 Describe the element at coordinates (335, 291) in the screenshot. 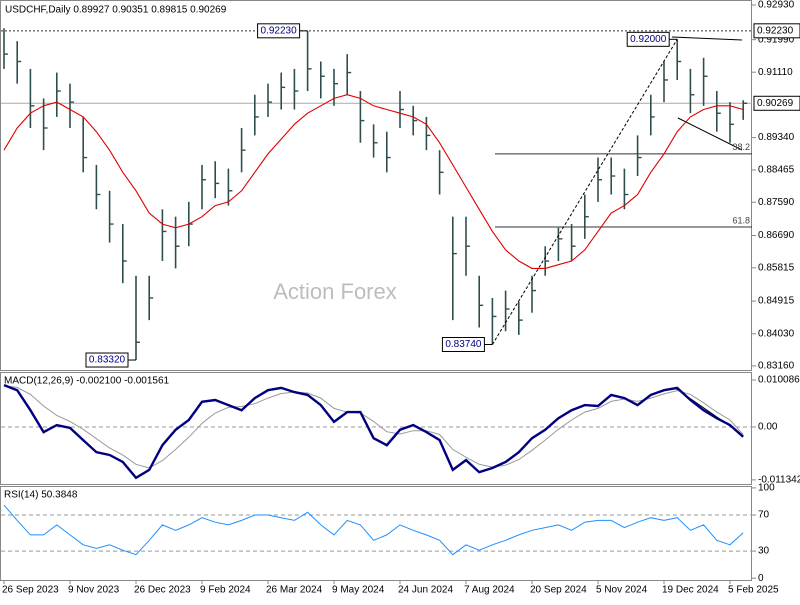

I see `watermark: Action Forex` at that location.